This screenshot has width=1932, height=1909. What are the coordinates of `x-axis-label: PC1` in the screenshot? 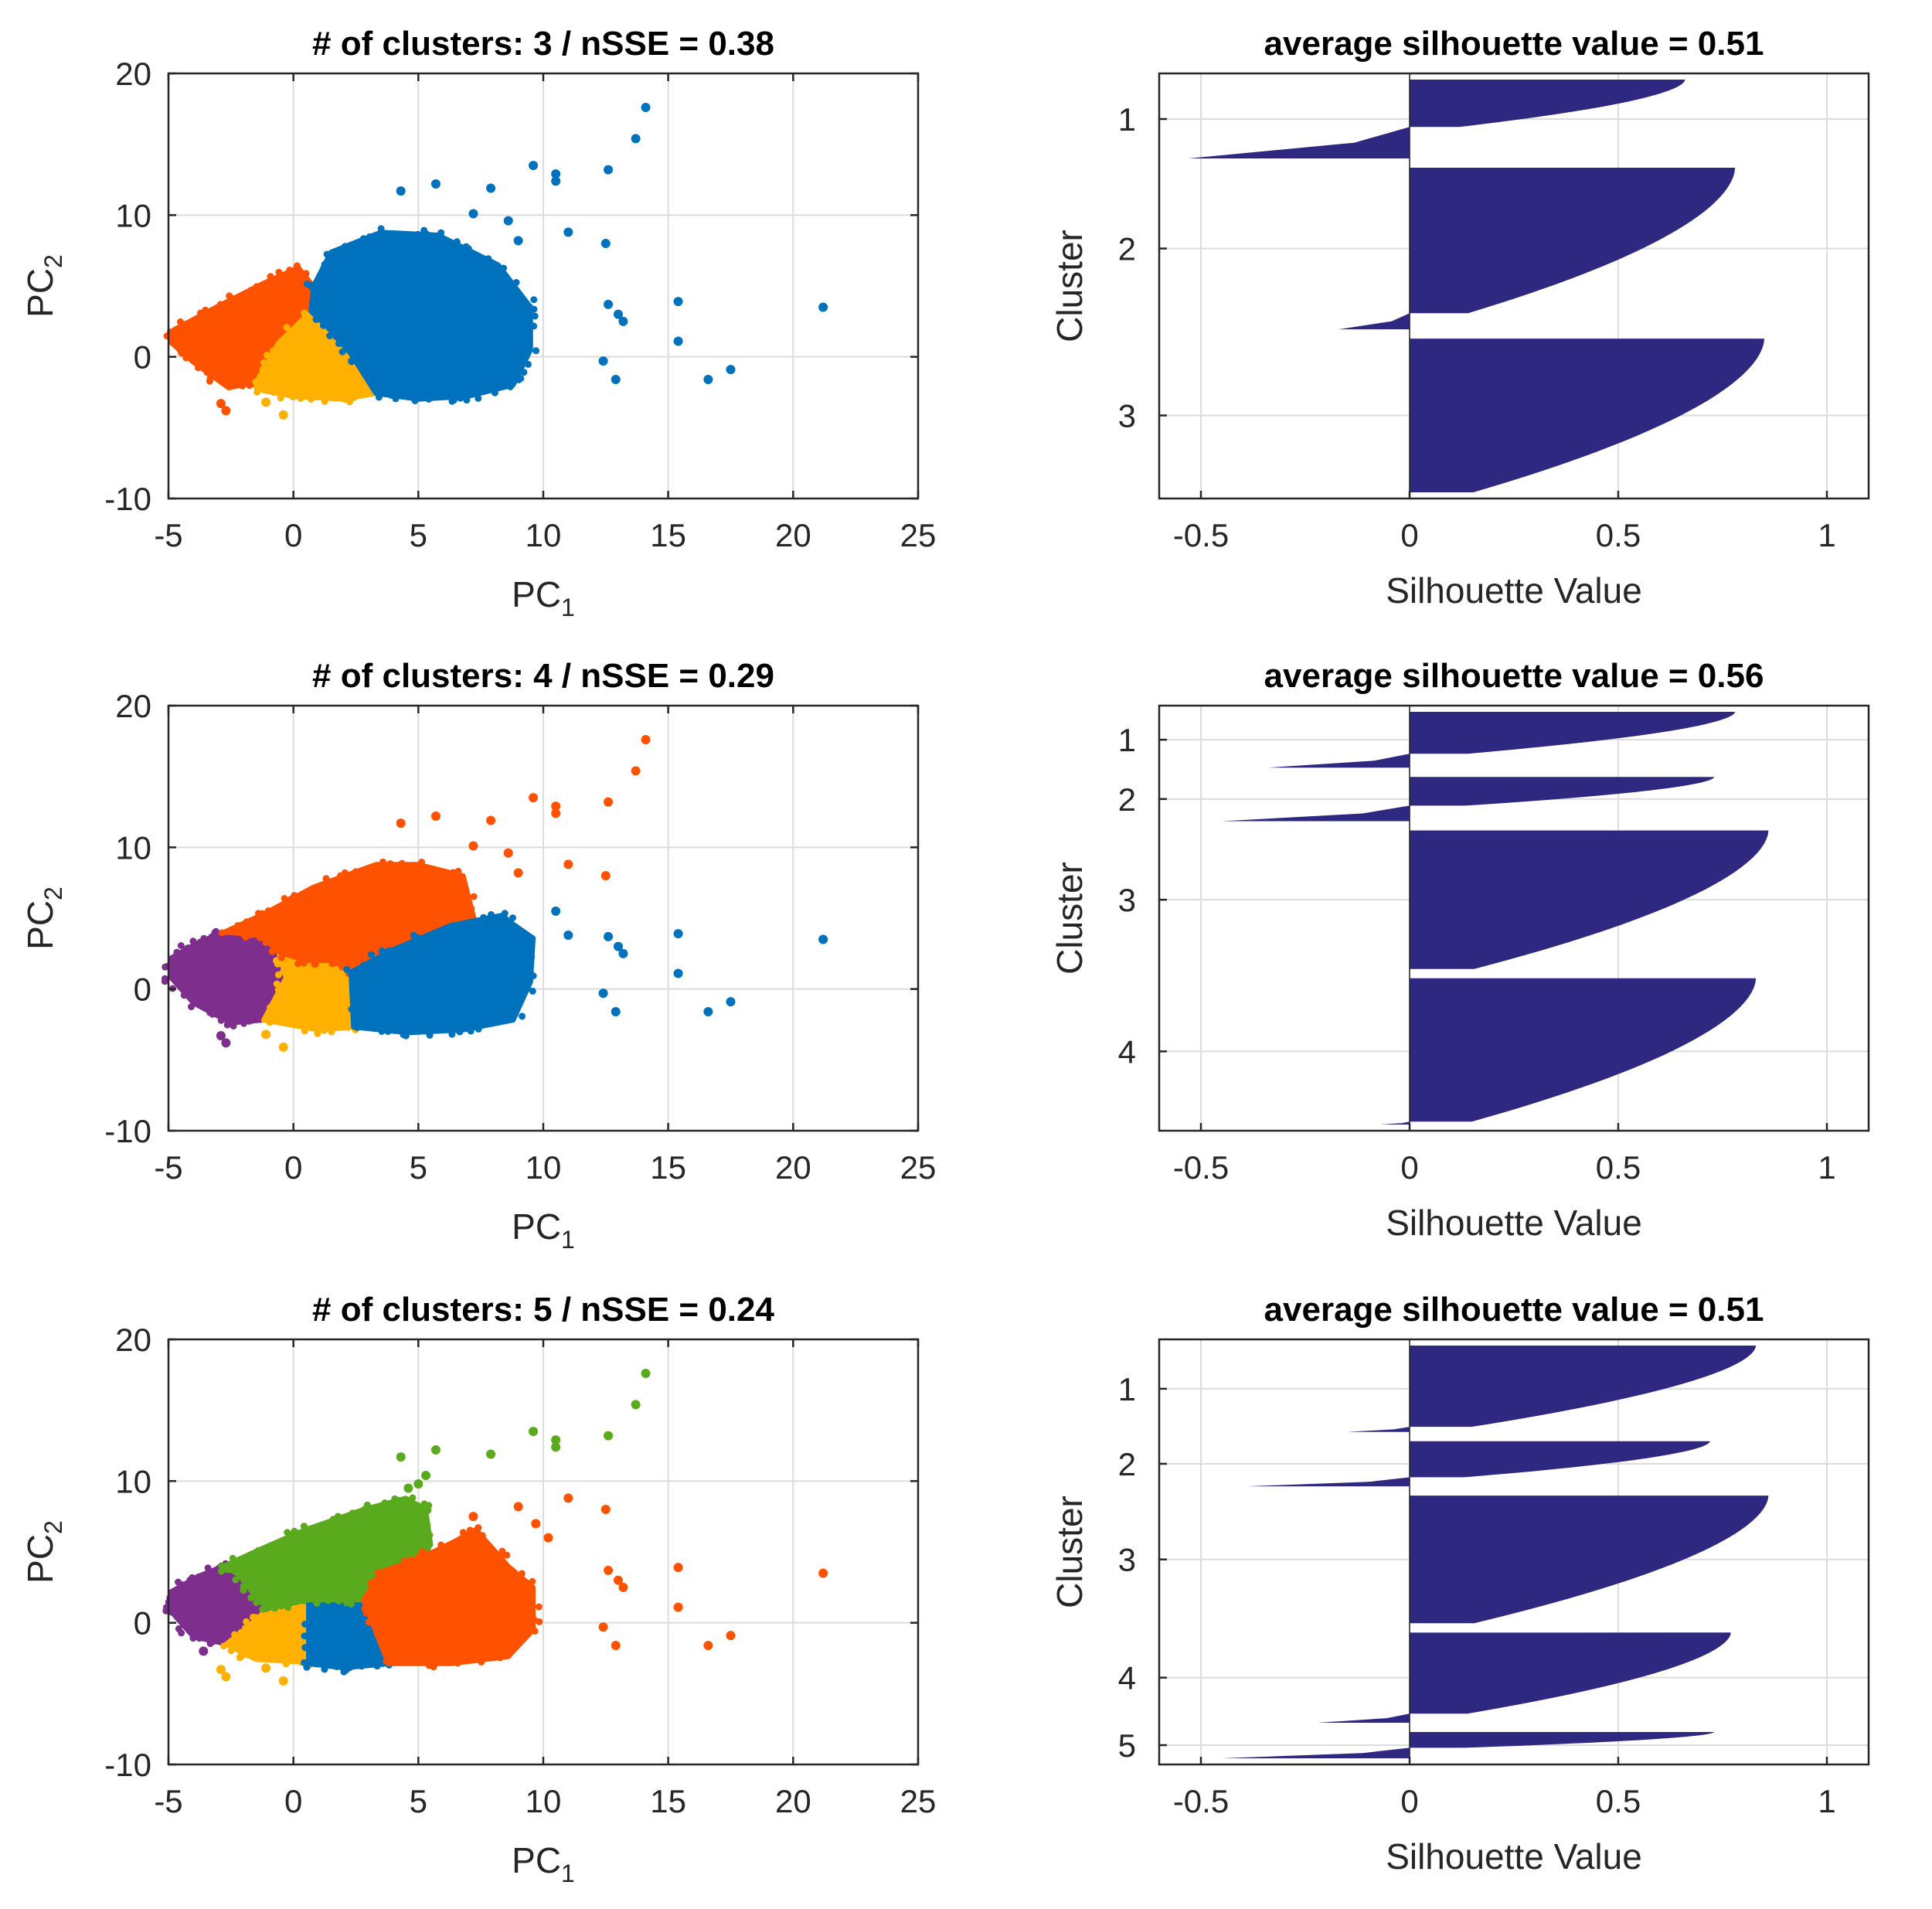 It's located at (543, 1863).